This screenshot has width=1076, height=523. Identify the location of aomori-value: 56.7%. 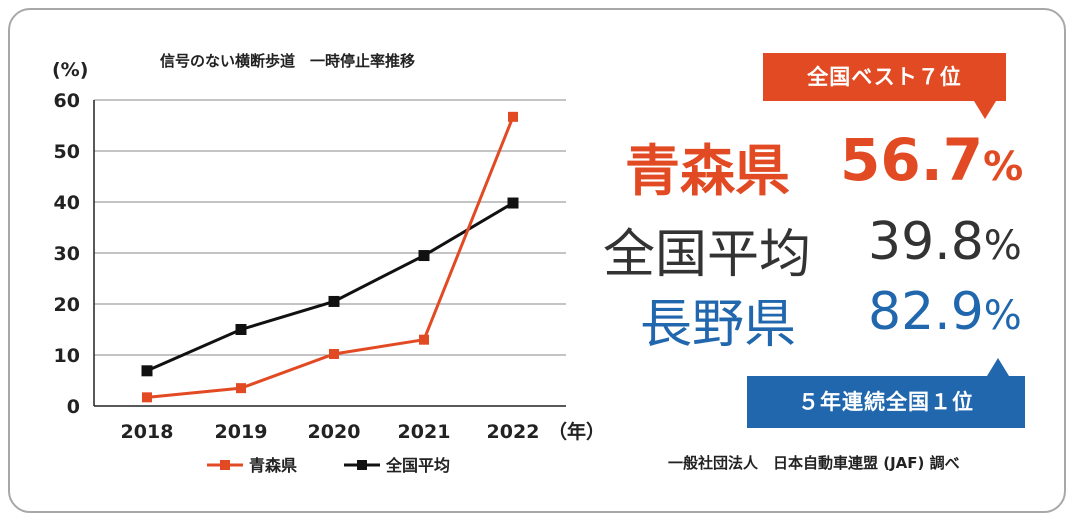
(931, 160).